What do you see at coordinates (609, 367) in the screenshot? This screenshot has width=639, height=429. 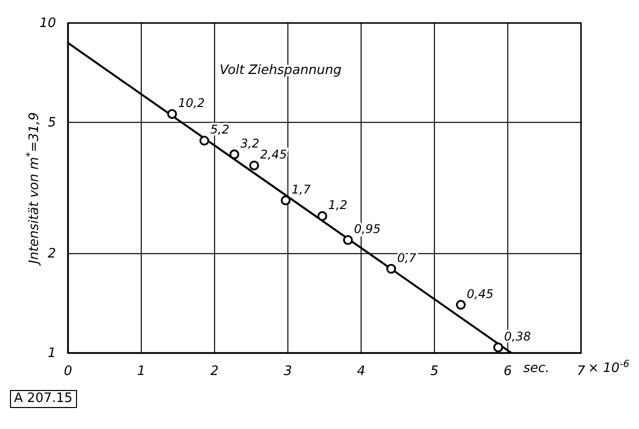 I see `text: × 10$^{-6}$` at bounding box center [609, 367].